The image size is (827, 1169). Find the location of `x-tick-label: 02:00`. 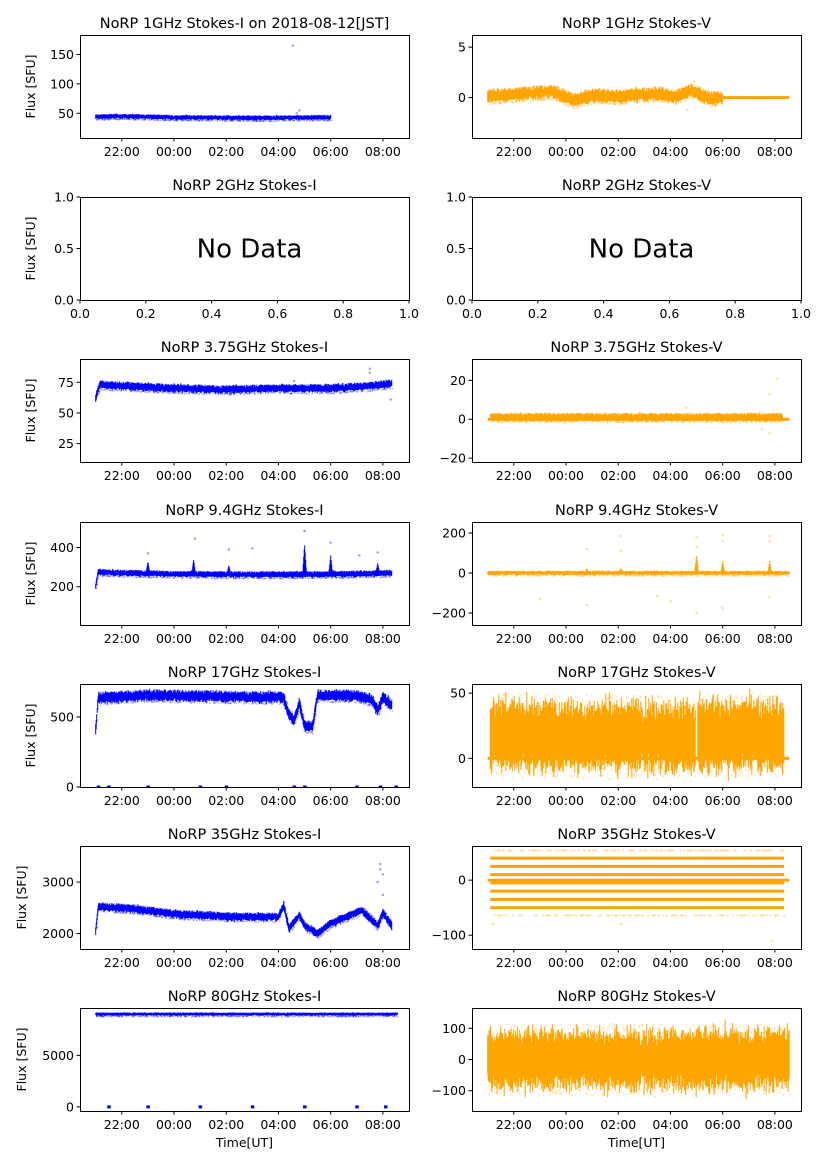

x-tick-label: 02:00 is located at coordinates (226, 475).